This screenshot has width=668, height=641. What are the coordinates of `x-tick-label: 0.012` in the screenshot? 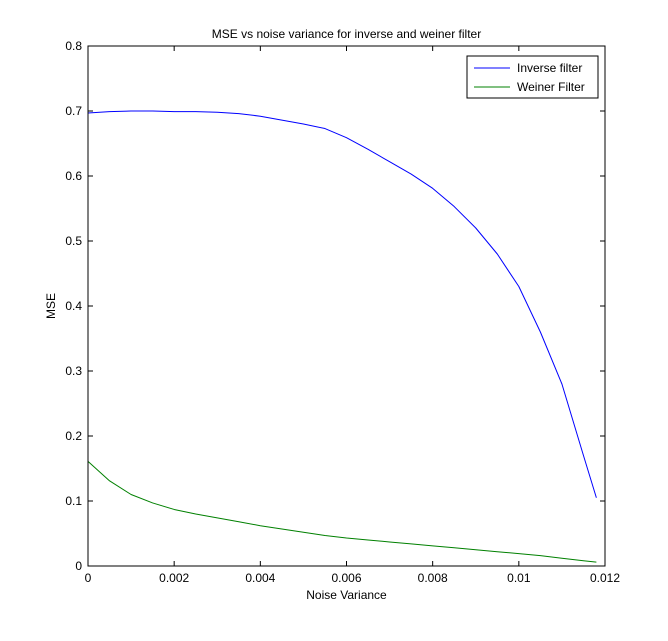 It's located at (605, 578).